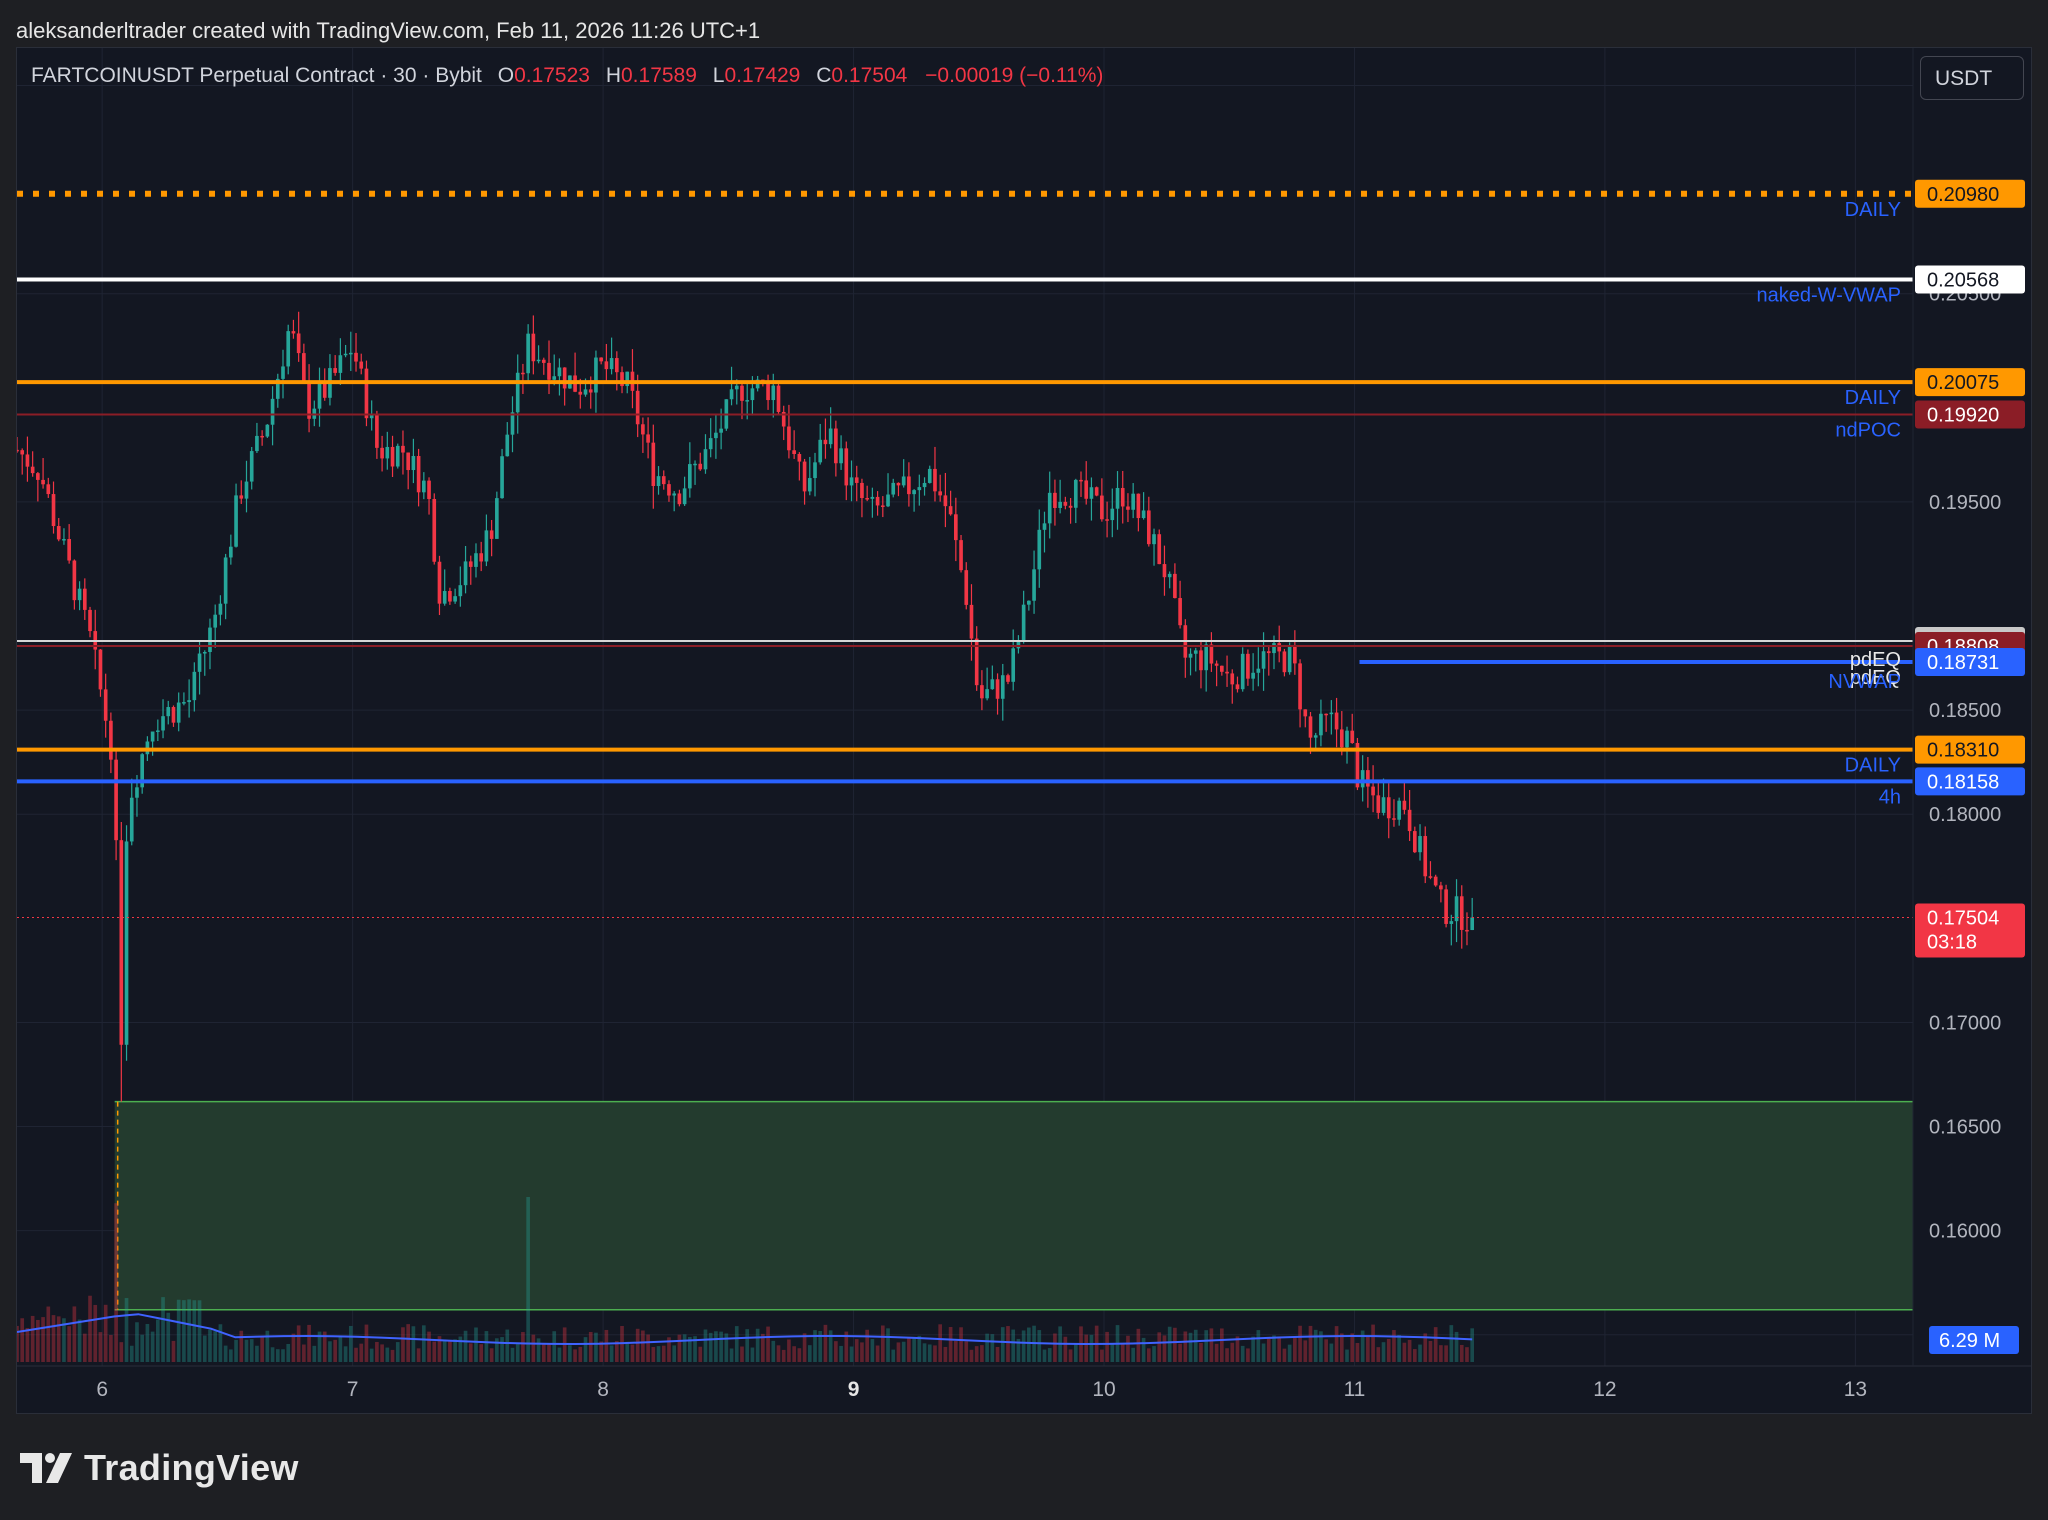 Image resolution: width=2048 pixels, height=1520 pixels. I want to click on tradingview-logo-icon, so click(46, 1468).